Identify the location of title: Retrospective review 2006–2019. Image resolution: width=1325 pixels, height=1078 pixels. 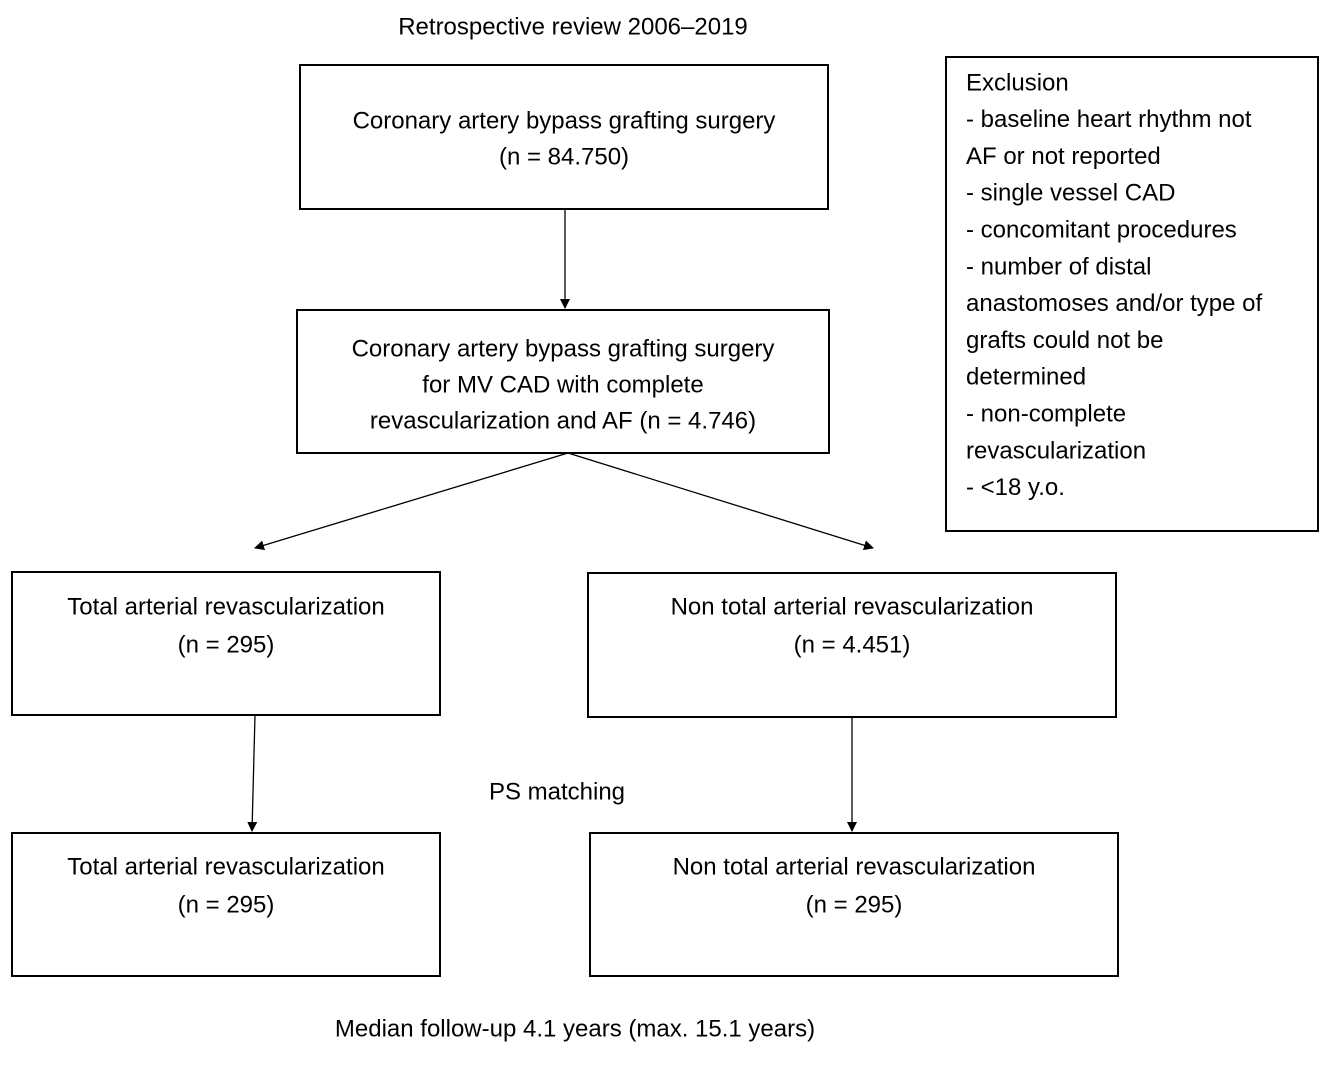
(573, 26).